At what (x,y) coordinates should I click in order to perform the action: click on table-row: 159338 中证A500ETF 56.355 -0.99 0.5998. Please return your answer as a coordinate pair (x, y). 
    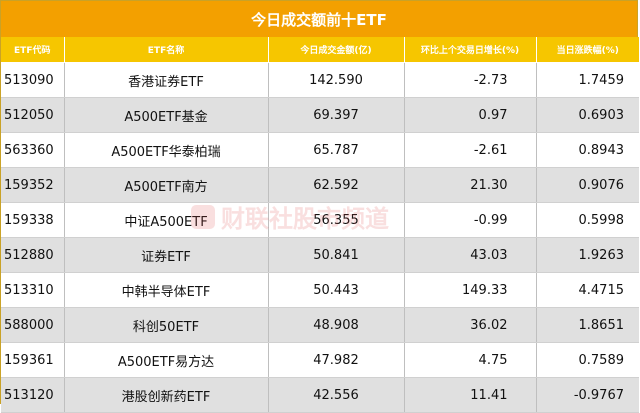
    Looking at the image, I should click on (320, 220).